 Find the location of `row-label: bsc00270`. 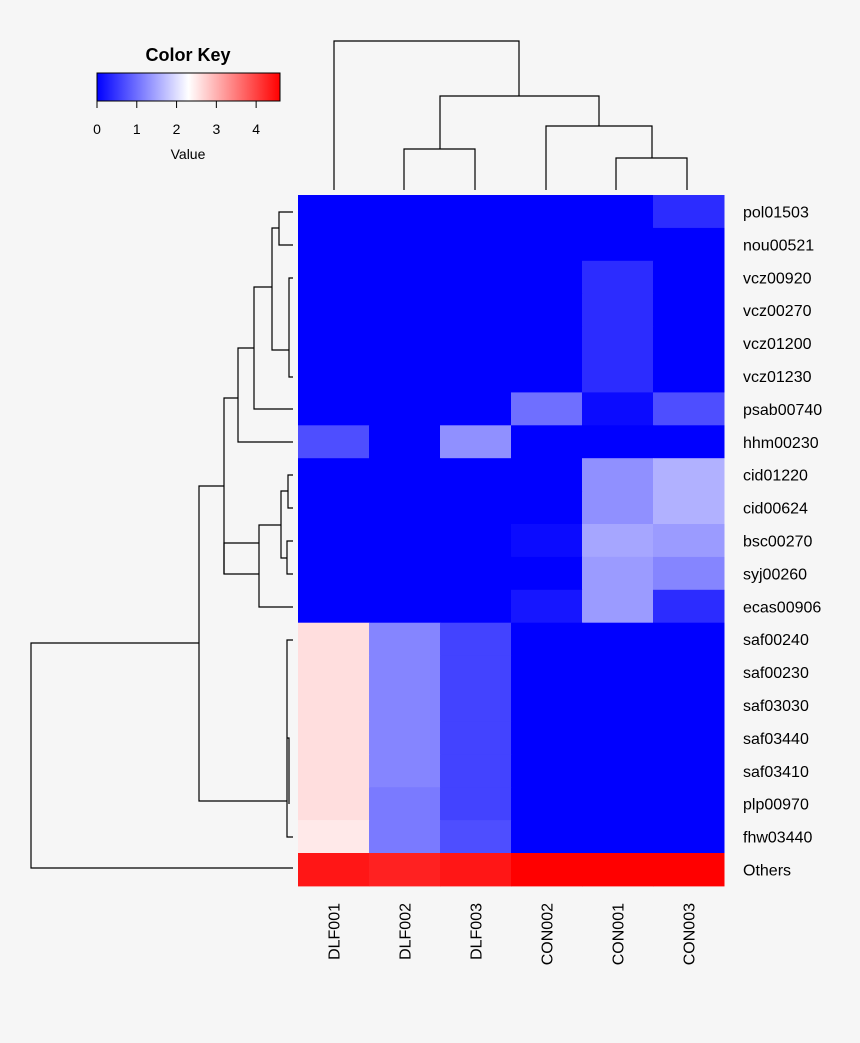

row-label: bsc00270 is located at coordinates (777, 541).